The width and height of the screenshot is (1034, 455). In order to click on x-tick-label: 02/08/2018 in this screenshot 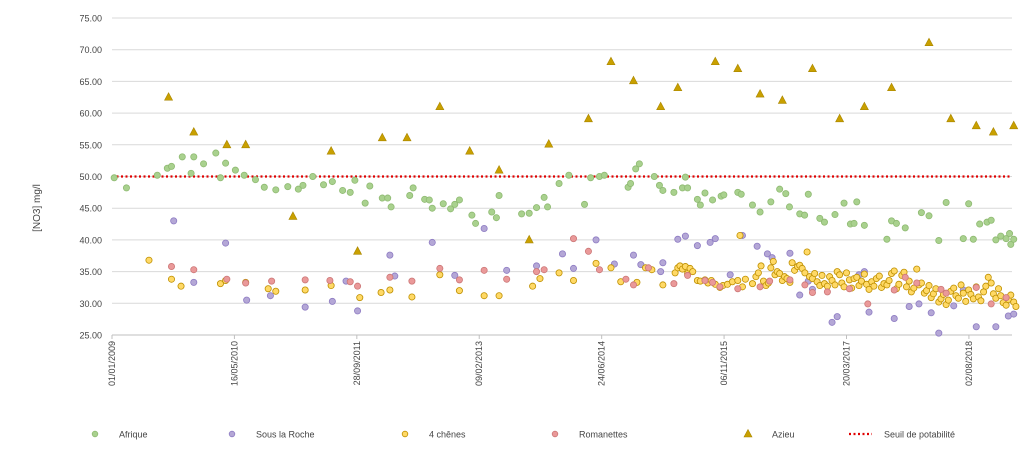, I will do `click(969, 363)`.